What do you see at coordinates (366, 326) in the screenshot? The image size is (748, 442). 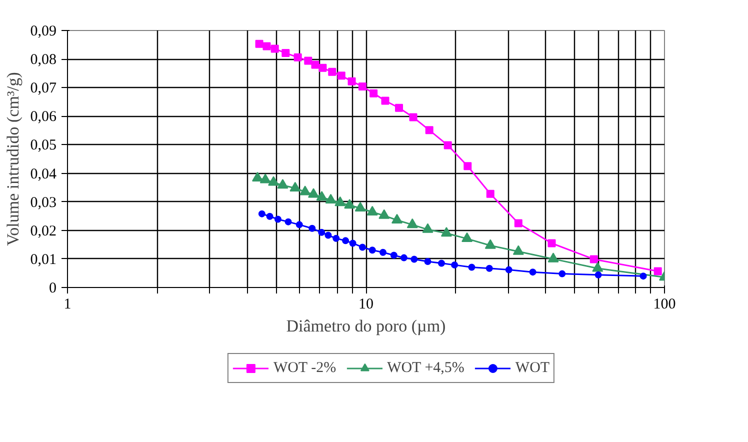 I see `x-axis-title: Diâmetro do poro (µm)` at bounding box center [366, 326].